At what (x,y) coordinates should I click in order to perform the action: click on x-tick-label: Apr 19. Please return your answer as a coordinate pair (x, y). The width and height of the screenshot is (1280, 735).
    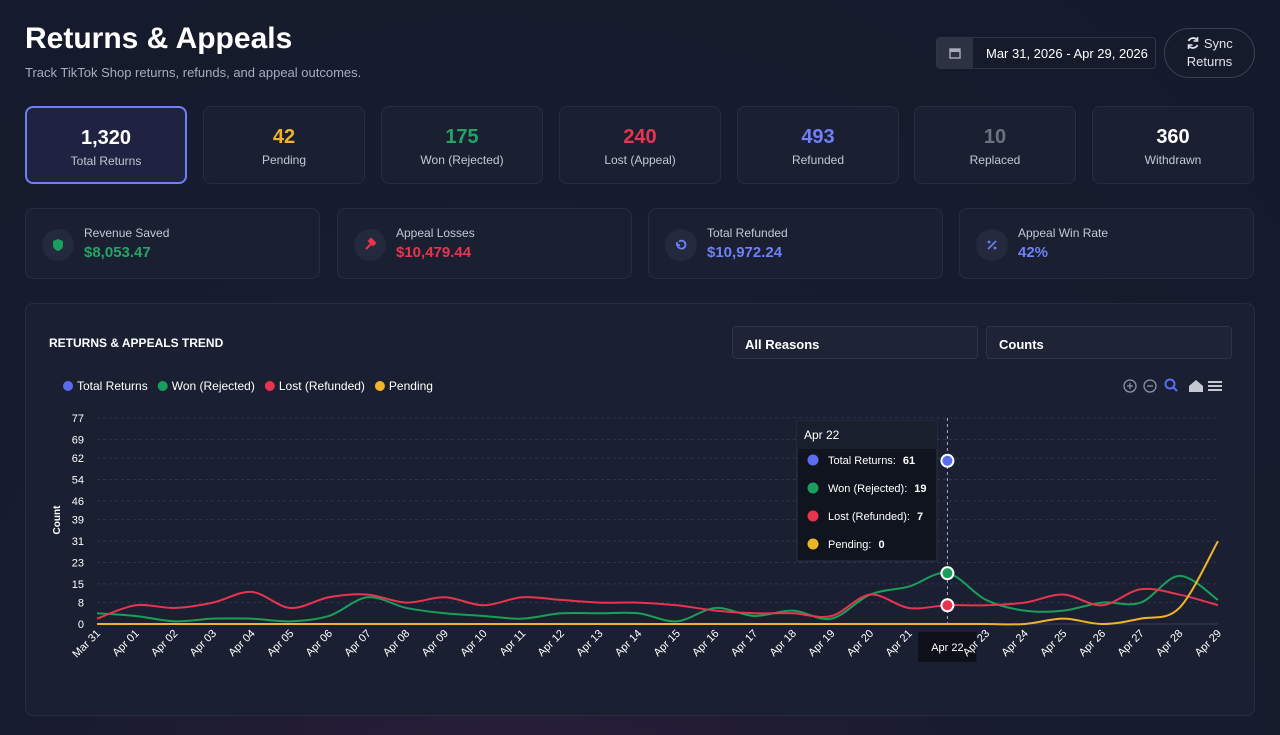
    Looking at the image, I should click on (821, 643).